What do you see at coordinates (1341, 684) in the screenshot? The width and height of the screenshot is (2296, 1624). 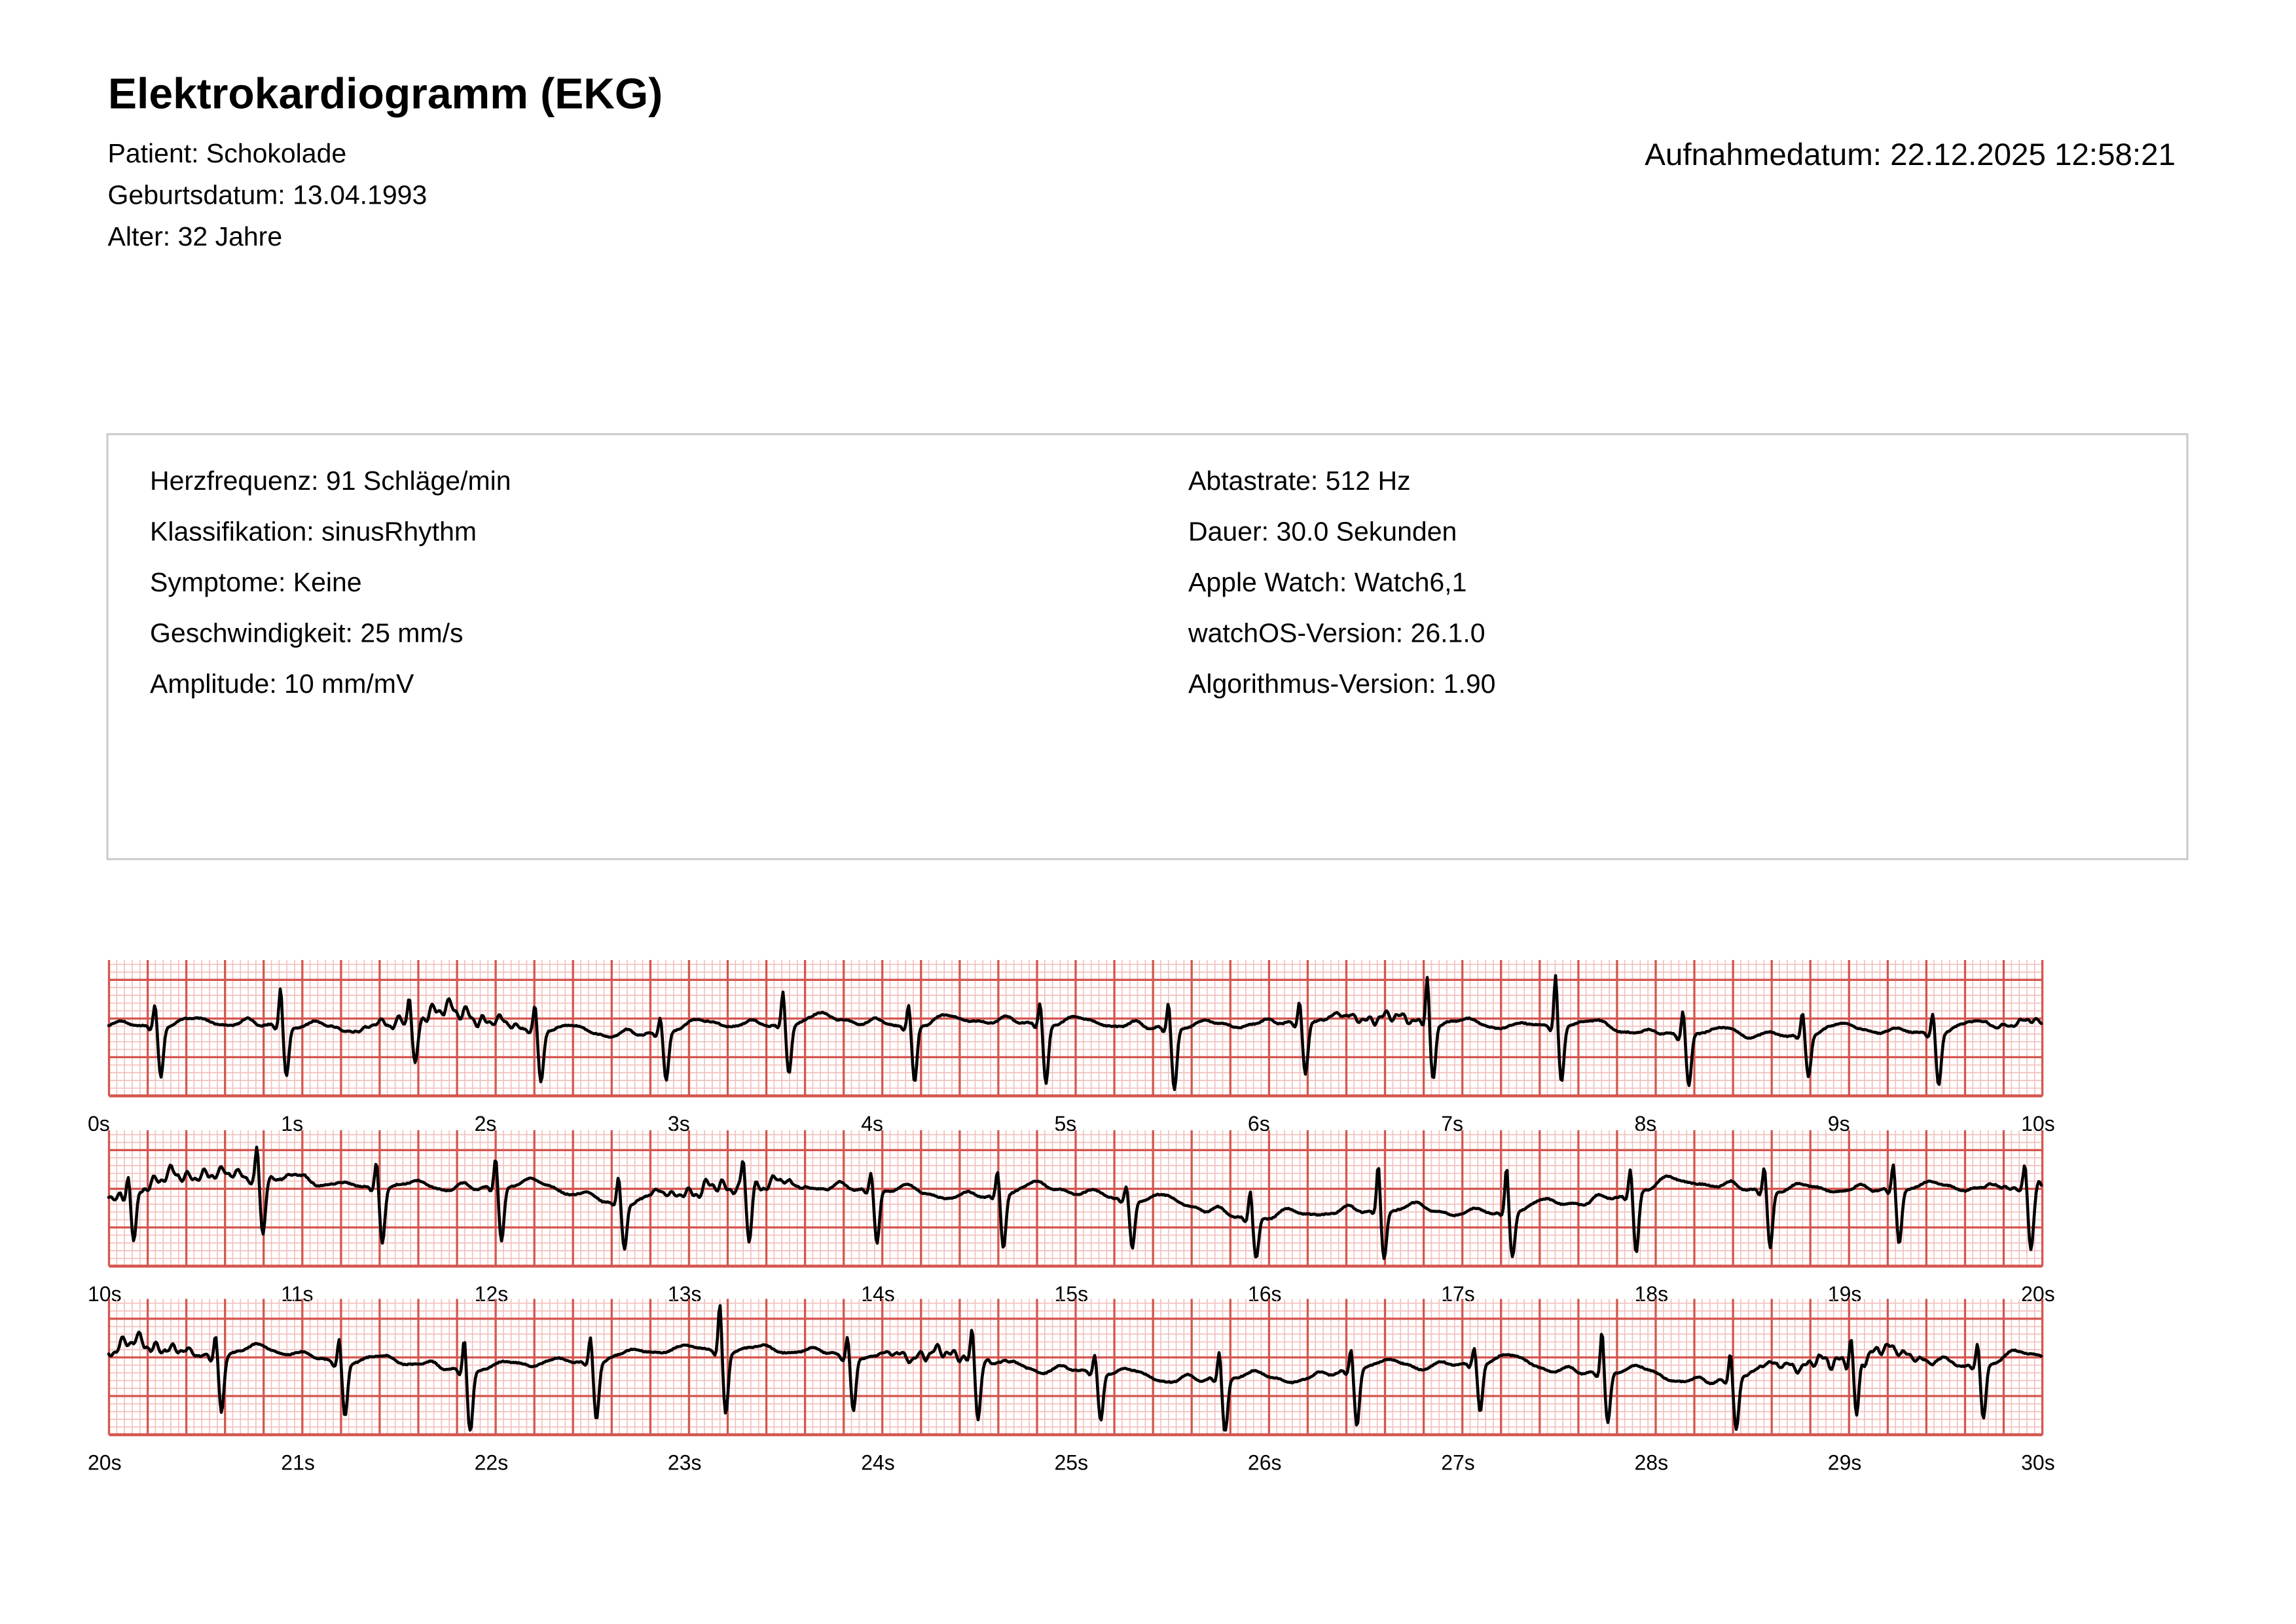 I see `svg-text: Algorithmus-Version: 1.90` at bounding box center [1341, 684].